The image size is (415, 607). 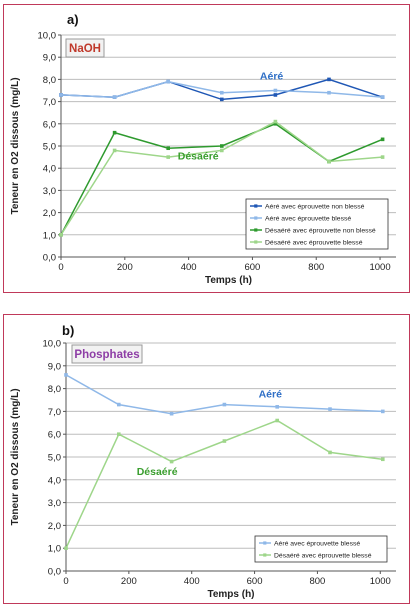 I want to click on chart-label: NaOH, so click(x=85, y=49).